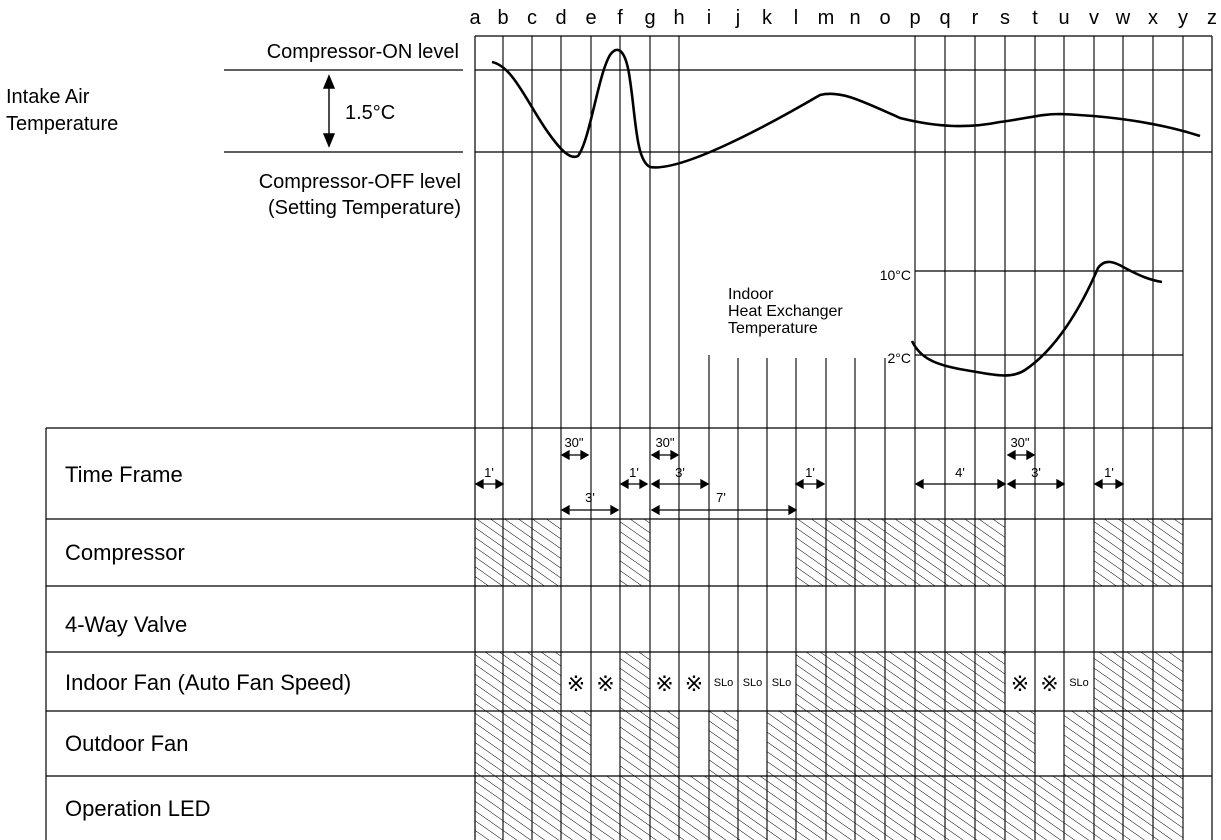 Image resolution: width=1221 pixels, height=840 pixels. Describe the element at coordinates (363, 52) in the screenshot. I see `on-level-label: Compressor-ON level` at that location.